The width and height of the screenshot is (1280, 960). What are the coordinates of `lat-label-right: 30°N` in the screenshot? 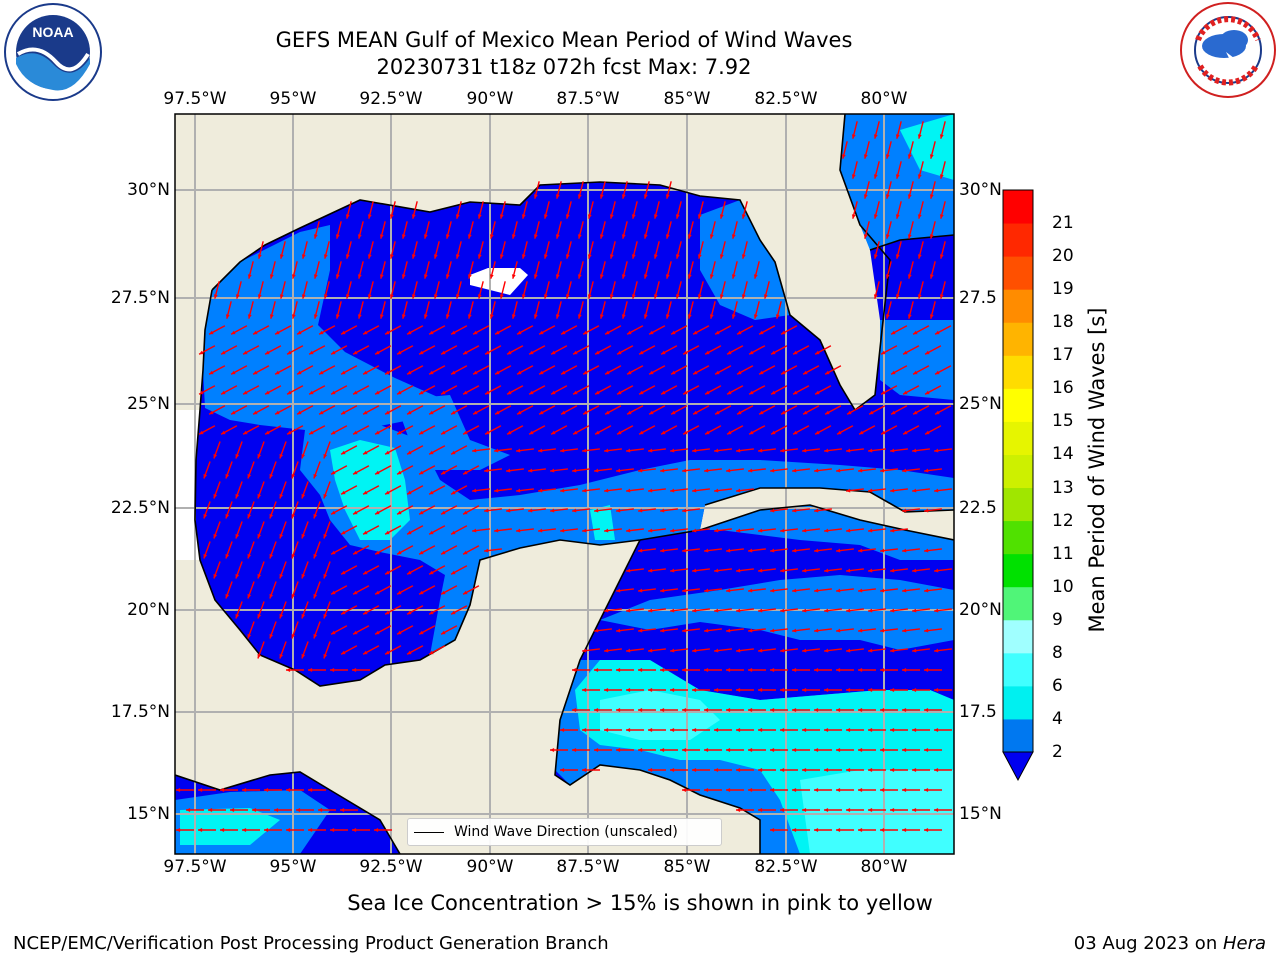 It's located at (980, 190).